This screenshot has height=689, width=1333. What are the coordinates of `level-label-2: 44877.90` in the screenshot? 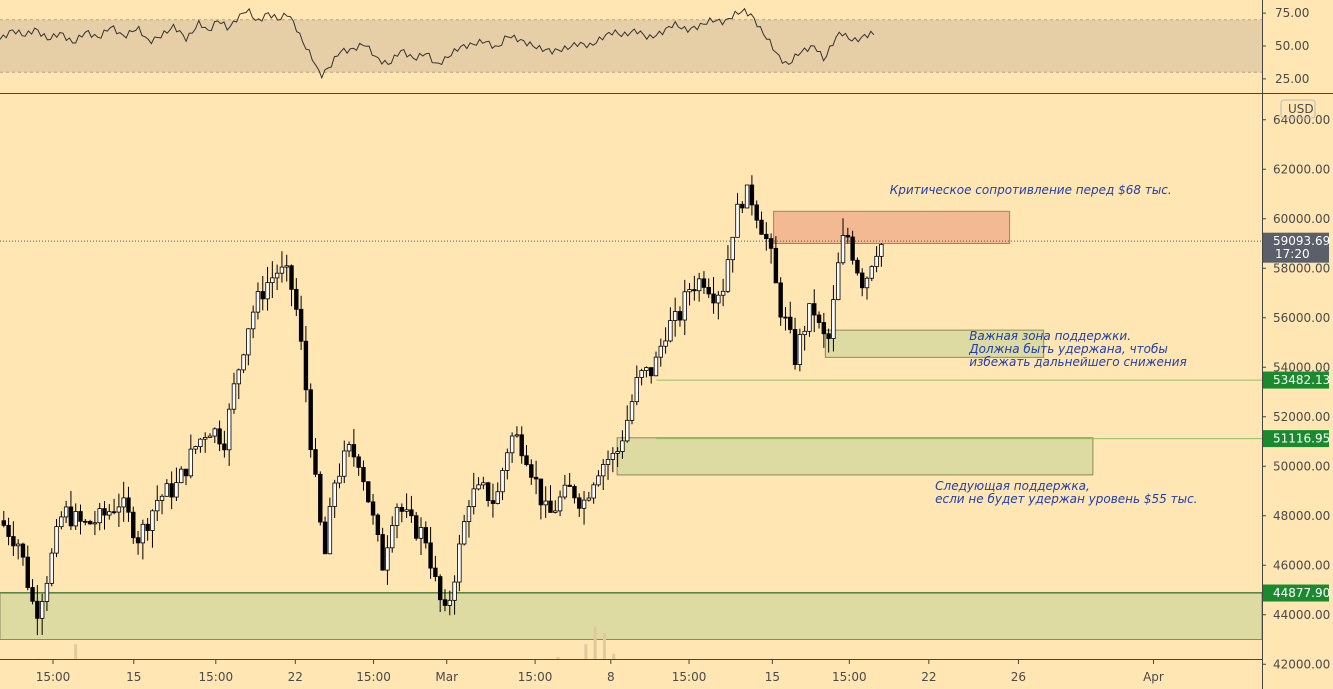 It's located at (1296, 593).